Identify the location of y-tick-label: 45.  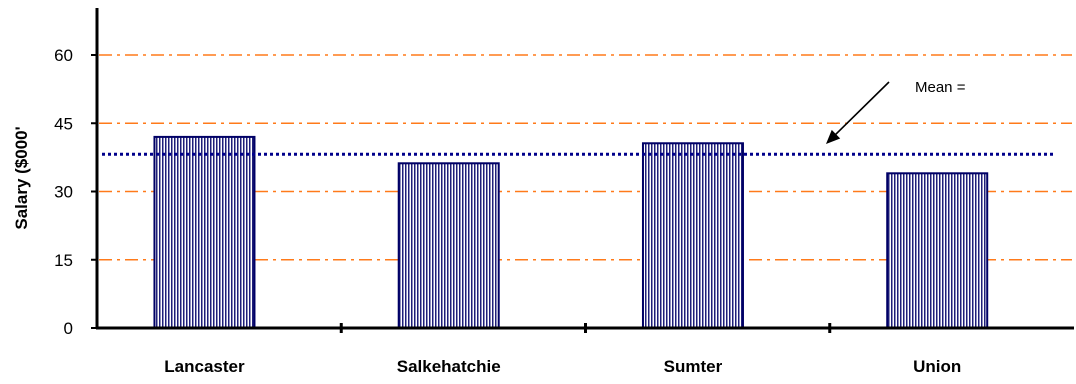
(63, 123).